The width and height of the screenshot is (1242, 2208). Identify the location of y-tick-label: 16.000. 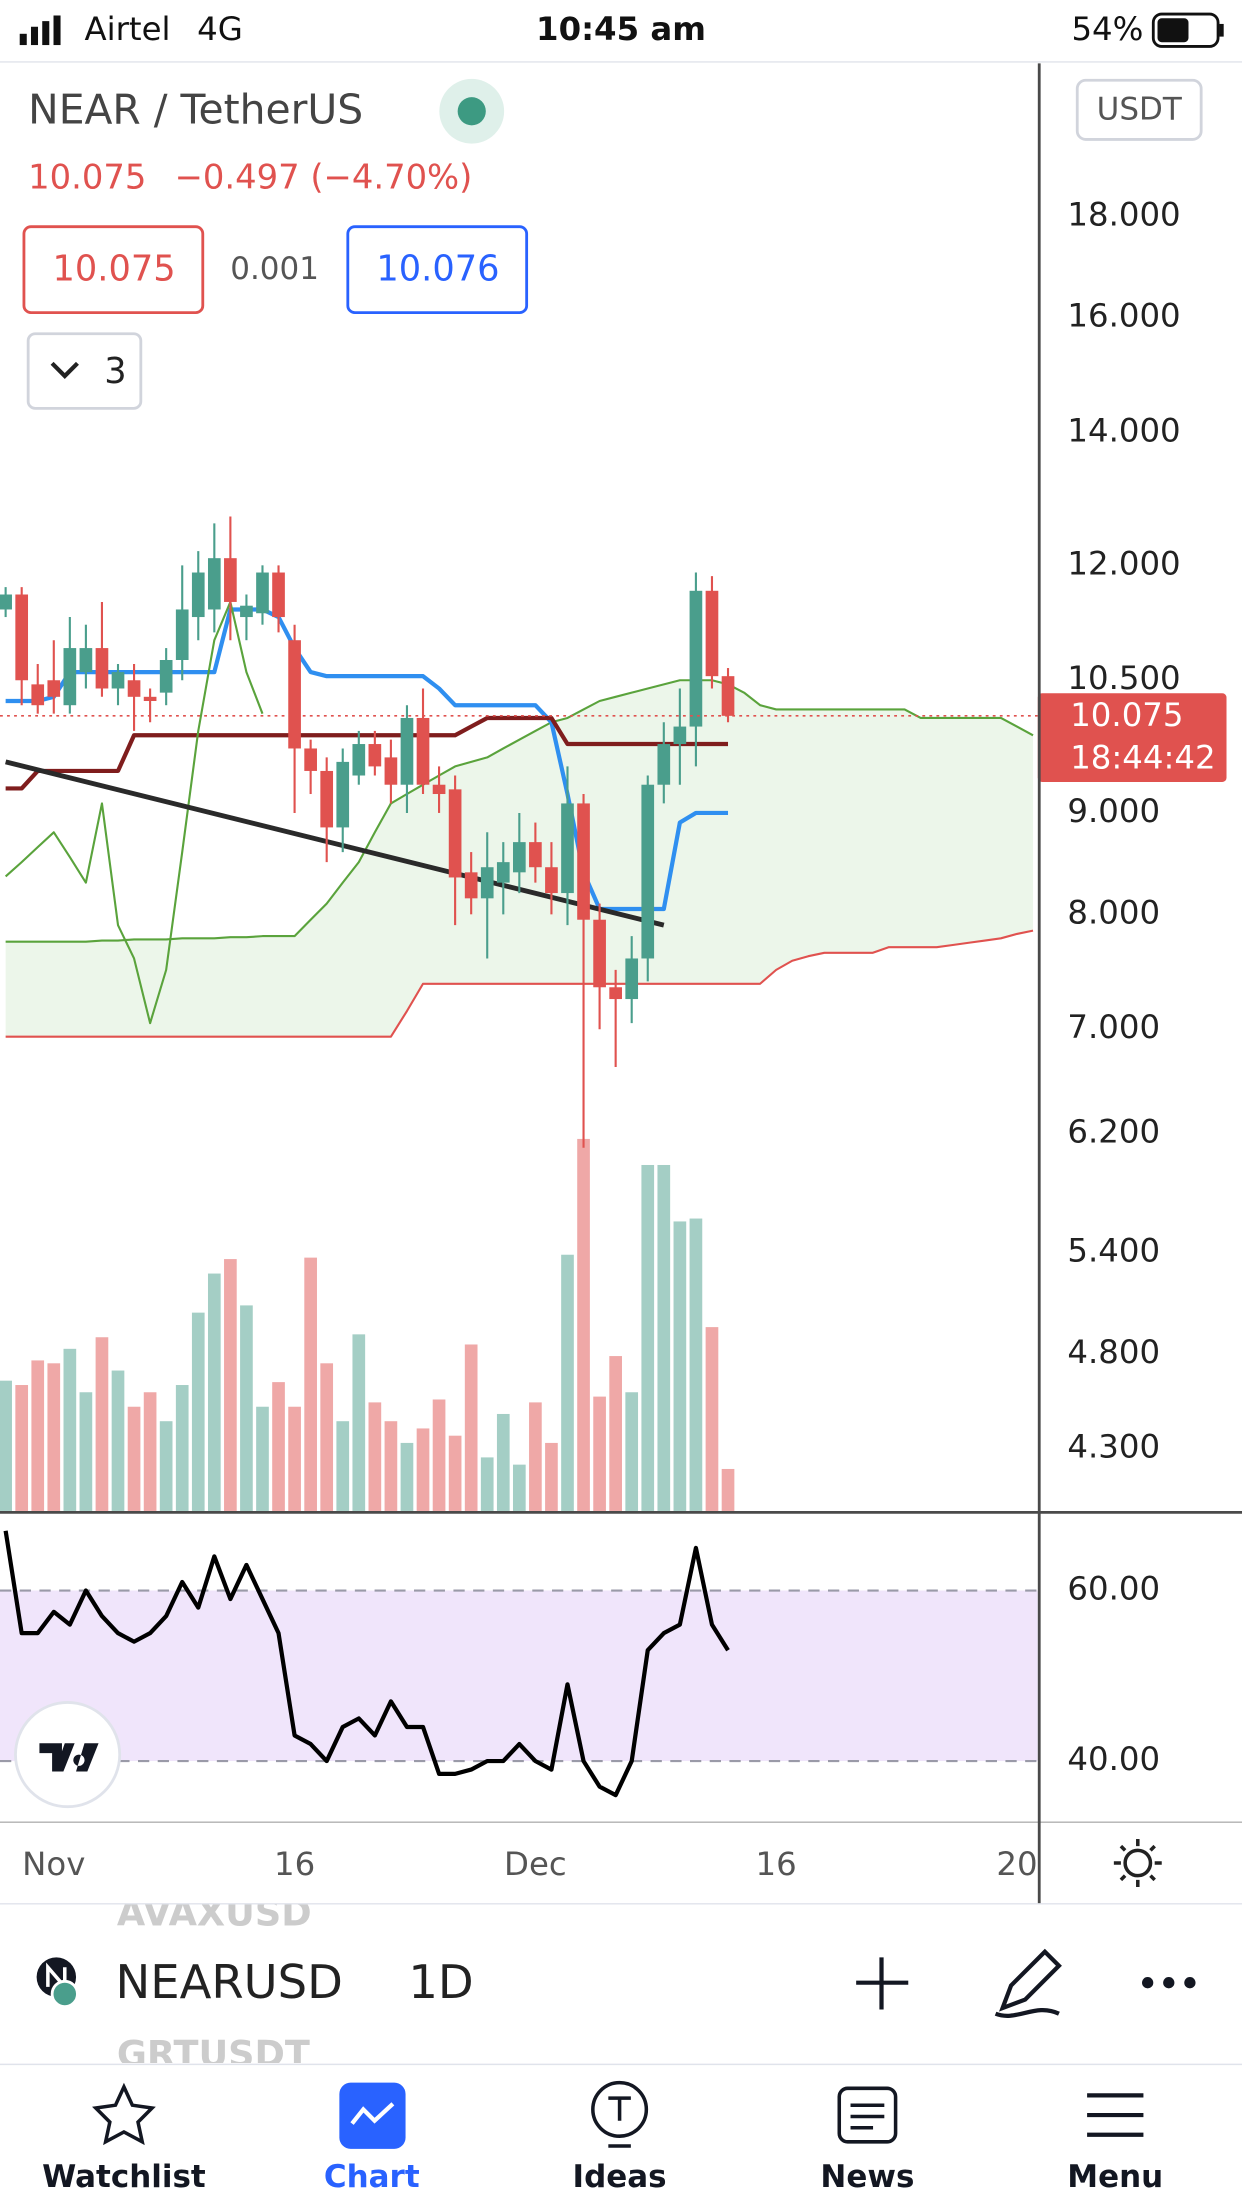
(1123, 316).